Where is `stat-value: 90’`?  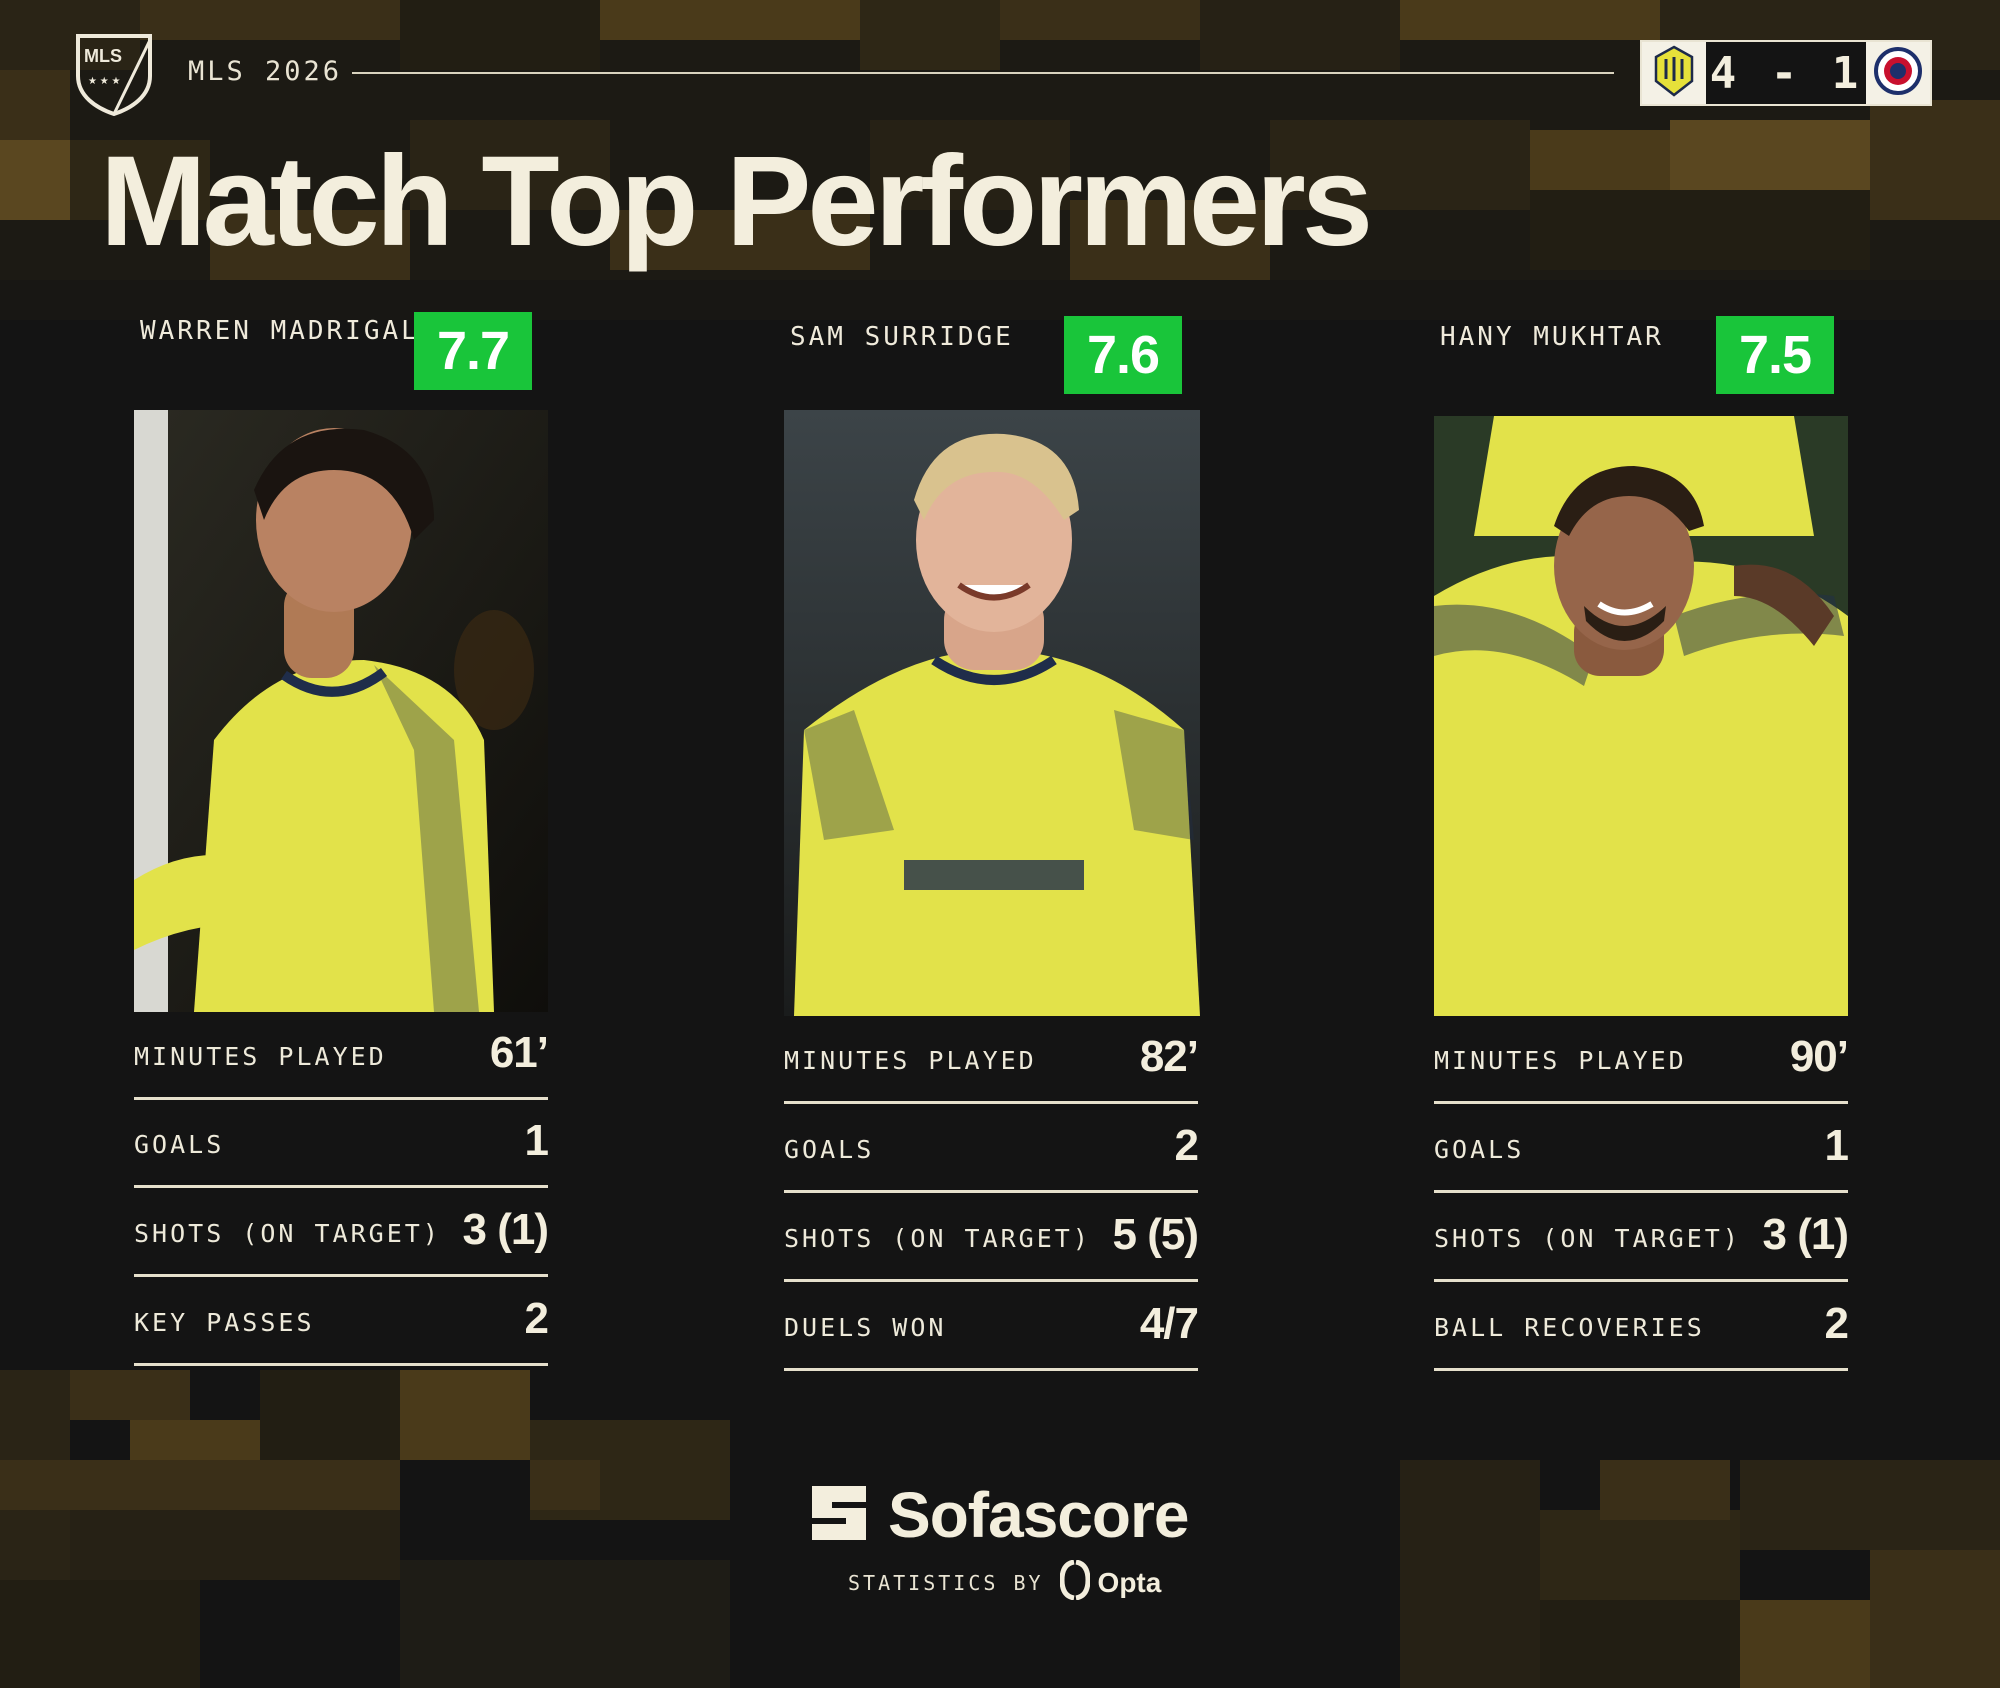 stat-value: 90’ is located at coordinates (1819, 1056).